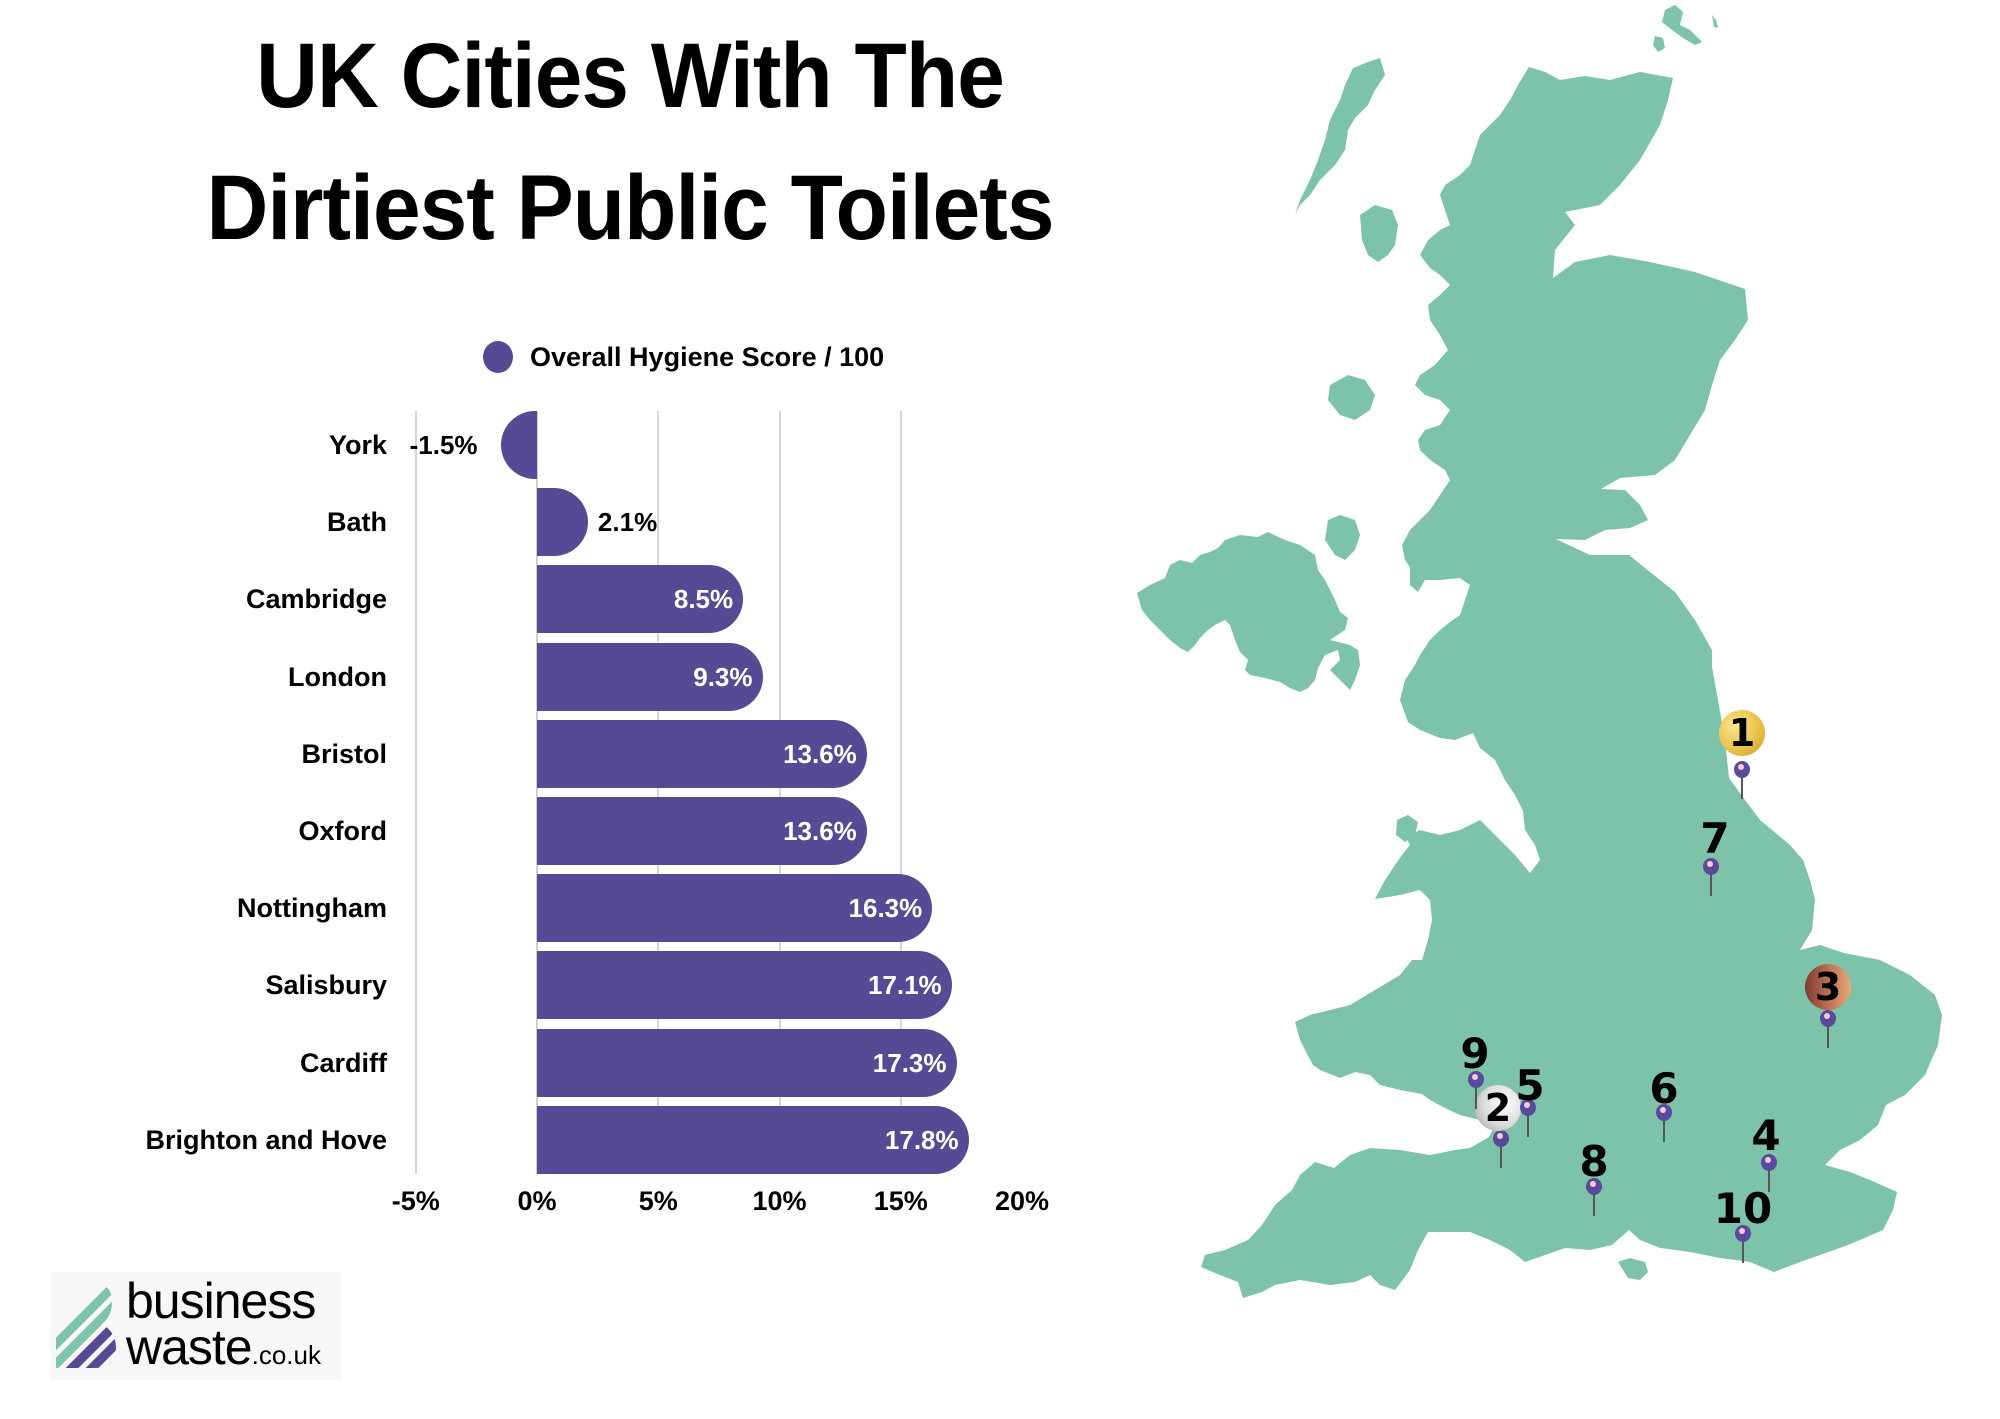 This screenshot has height=1419, width=2000. I want to click on category-label: Cardiff, so click(343, 1062).